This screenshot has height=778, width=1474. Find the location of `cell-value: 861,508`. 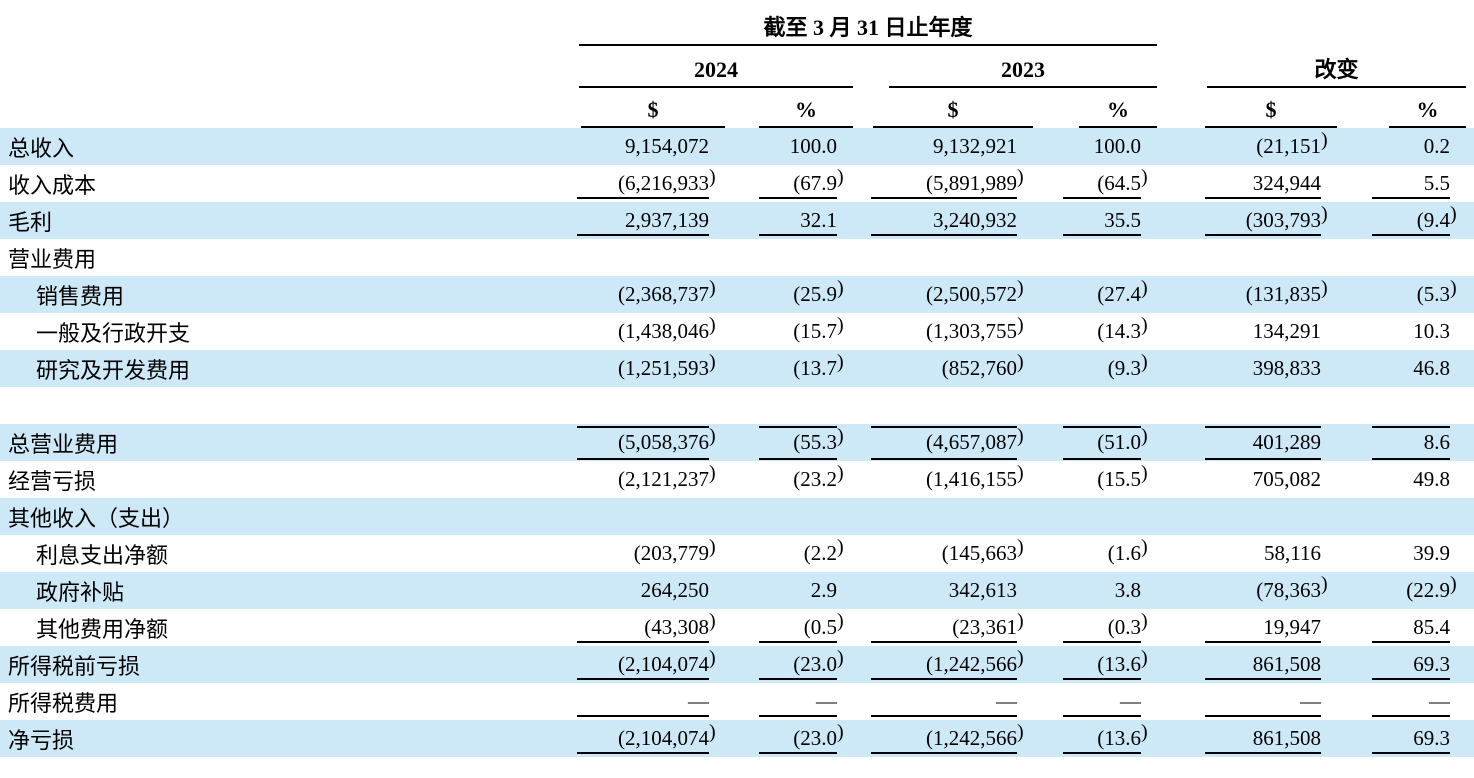

cell-value: 861,508 is located at coordinates (1263, 739).